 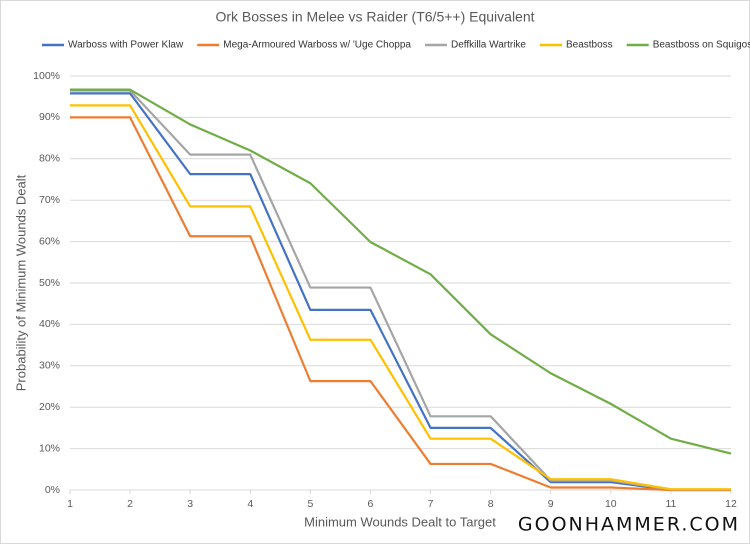 What do you see at coordinates (126, 45) in the screenshot?
I see `legend-label: Warboss with Power Klaw` at bounding box center [126, 45].